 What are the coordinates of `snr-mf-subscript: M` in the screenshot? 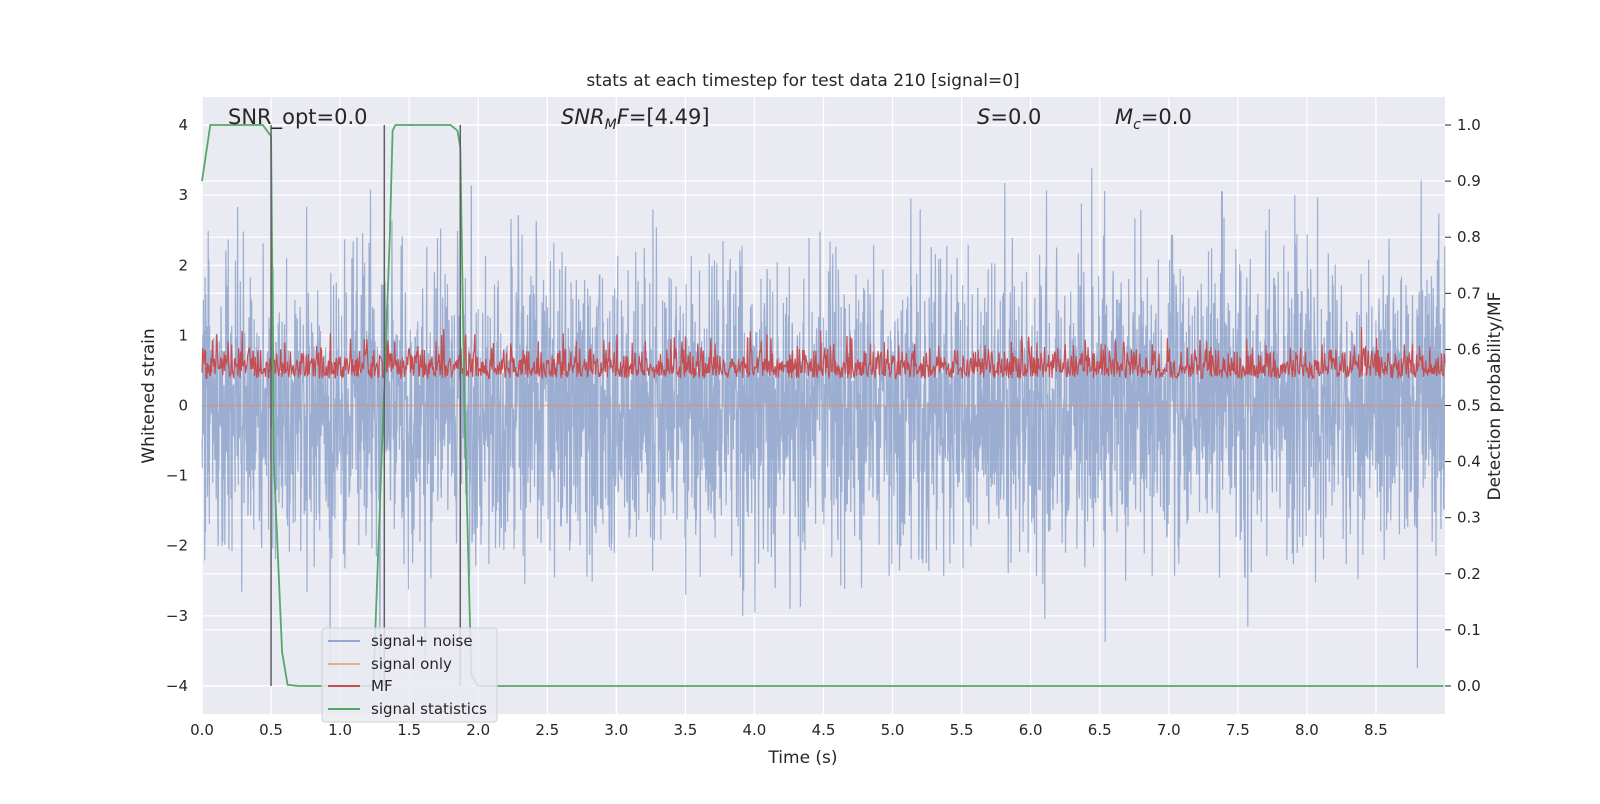 It's located at (611, 125).